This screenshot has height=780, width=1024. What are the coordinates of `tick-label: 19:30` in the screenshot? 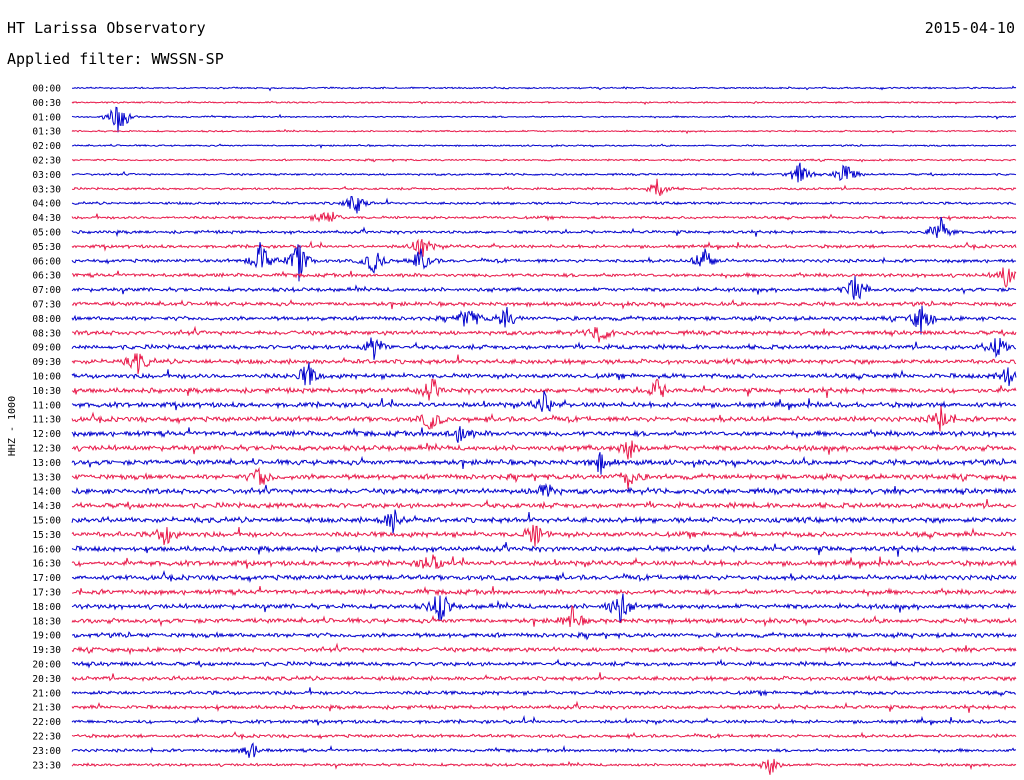 It's located at (46, 650).